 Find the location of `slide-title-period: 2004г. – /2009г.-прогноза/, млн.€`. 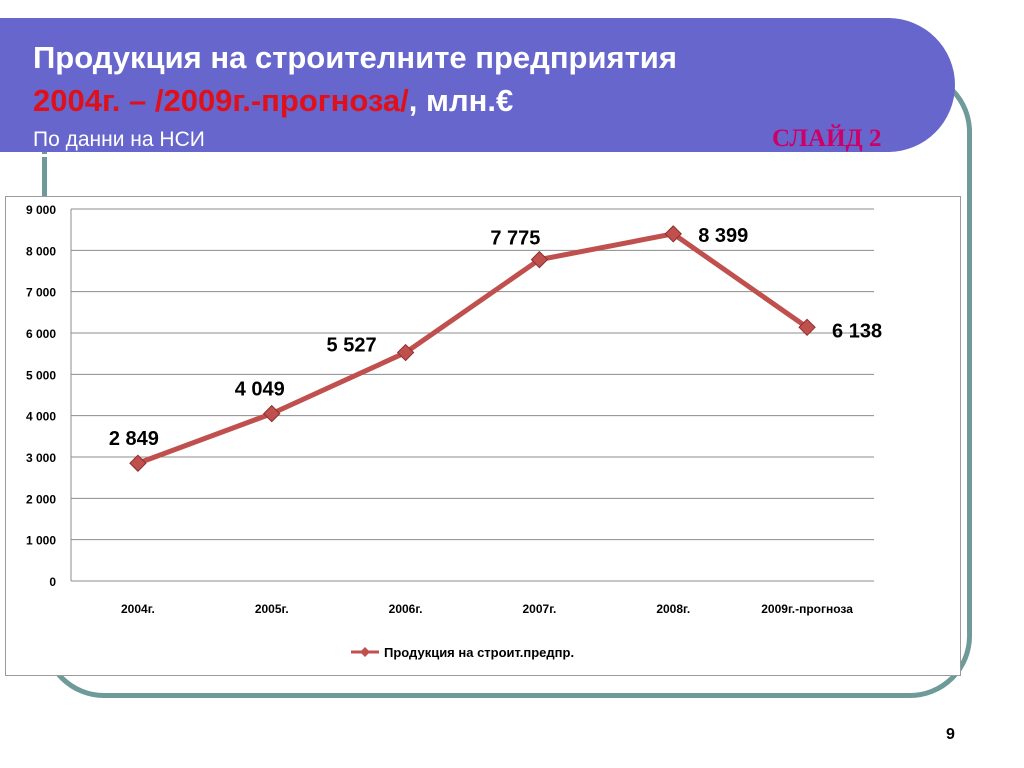

slide-title-period: 2004г. – /2009г.-прогноза/, млн.€ is located at coordinates (273, 101).